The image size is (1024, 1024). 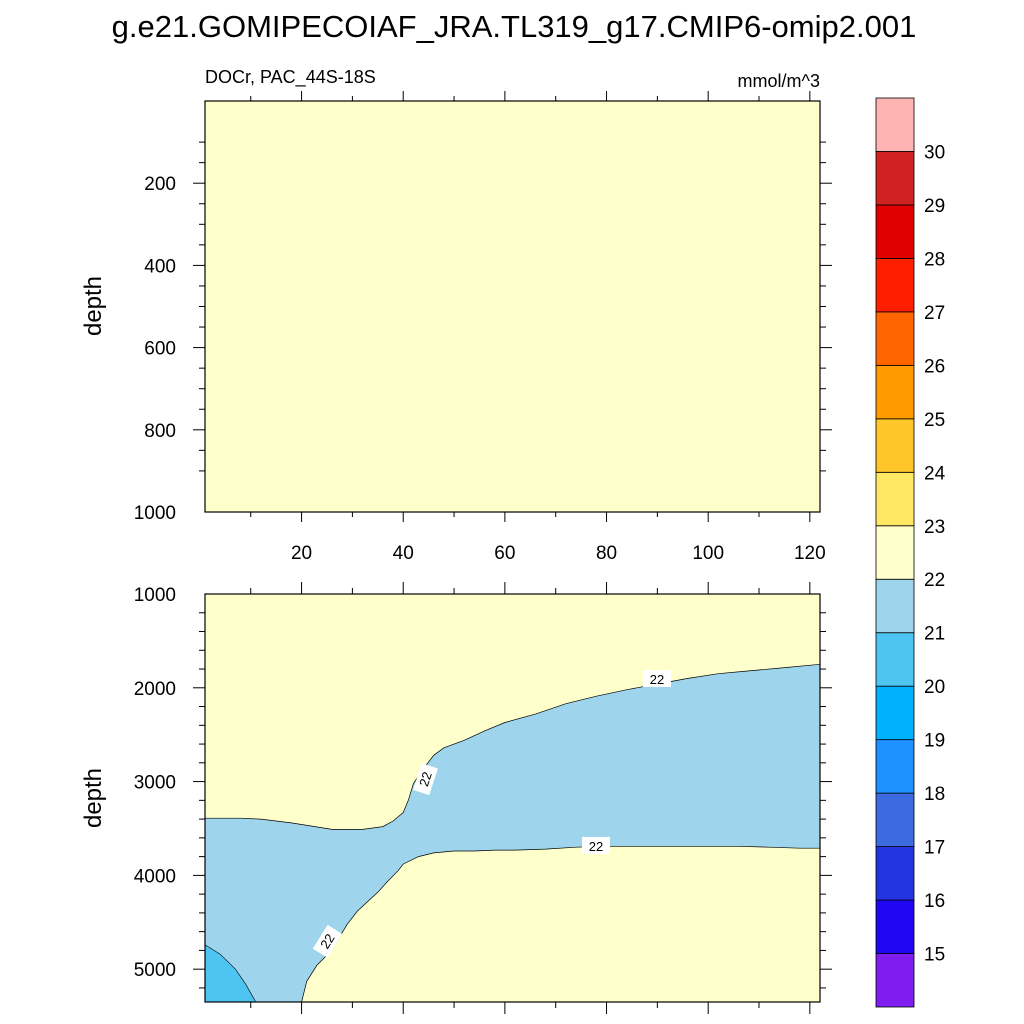 I want to click on contour-label-4: 22, so click(x=327, y=941).